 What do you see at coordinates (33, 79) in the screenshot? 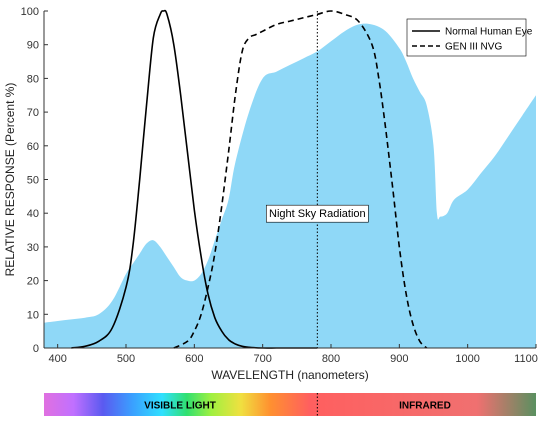
I see `y-tick-label: 80` at bounding box center [33, 79].